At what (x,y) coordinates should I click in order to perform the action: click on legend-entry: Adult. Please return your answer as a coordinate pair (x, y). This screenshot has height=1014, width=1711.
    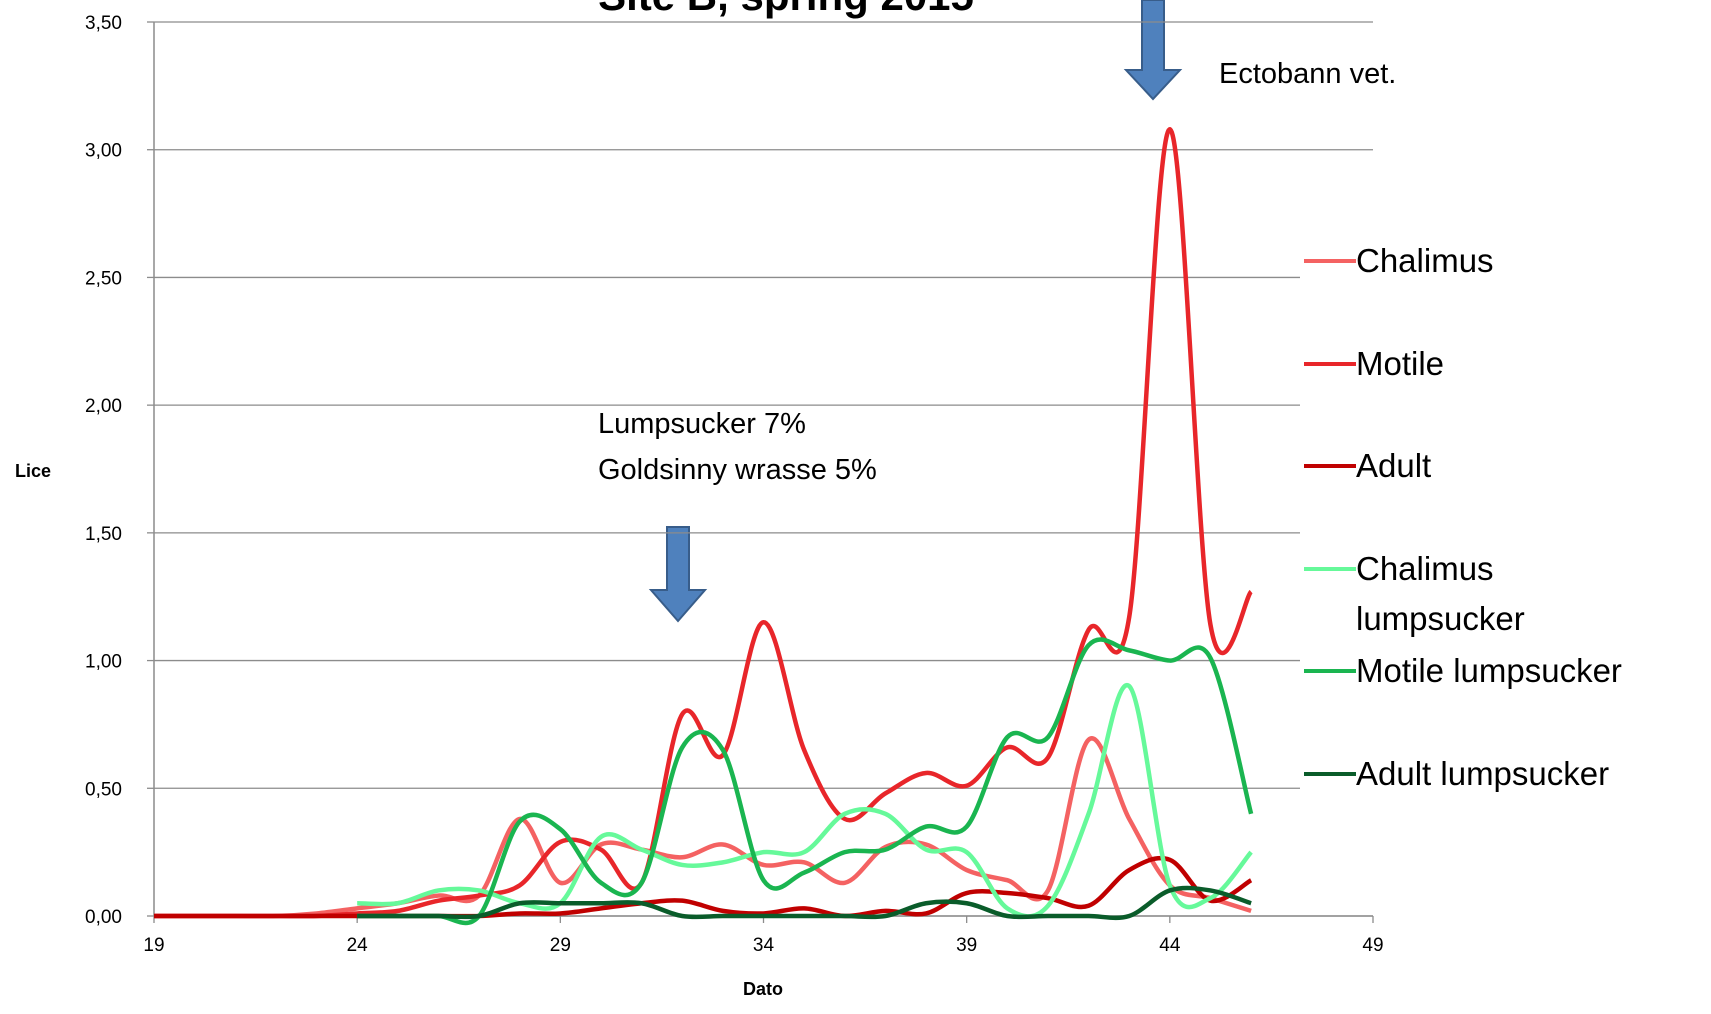
    Looking at the image, I should click on (1367, 466).